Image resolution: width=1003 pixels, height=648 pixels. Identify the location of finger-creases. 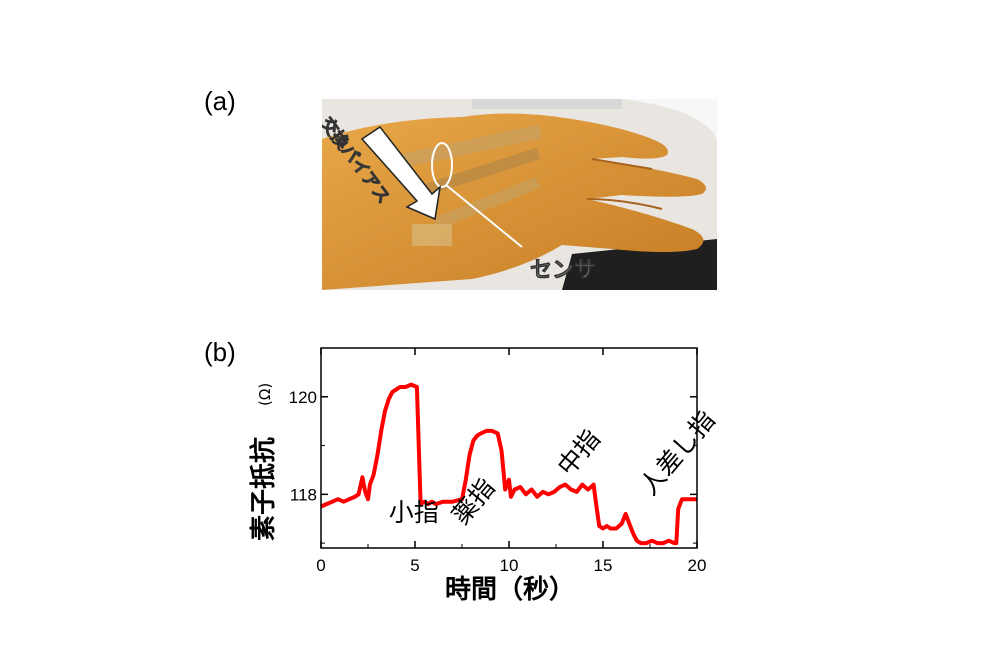
(624, 184).